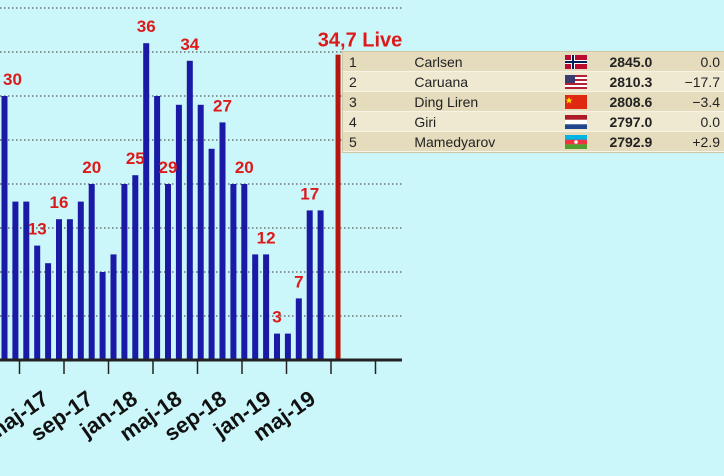  I want to click on data-label: 29, so click(168, 167).